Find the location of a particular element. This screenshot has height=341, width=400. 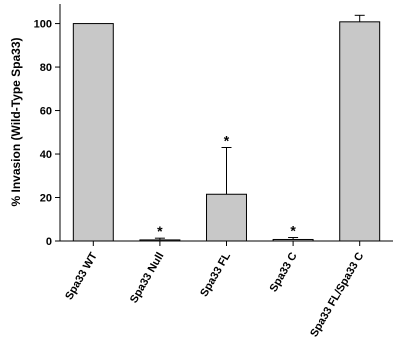

y-tick-label: 80 is located at coordinates (46, 68).